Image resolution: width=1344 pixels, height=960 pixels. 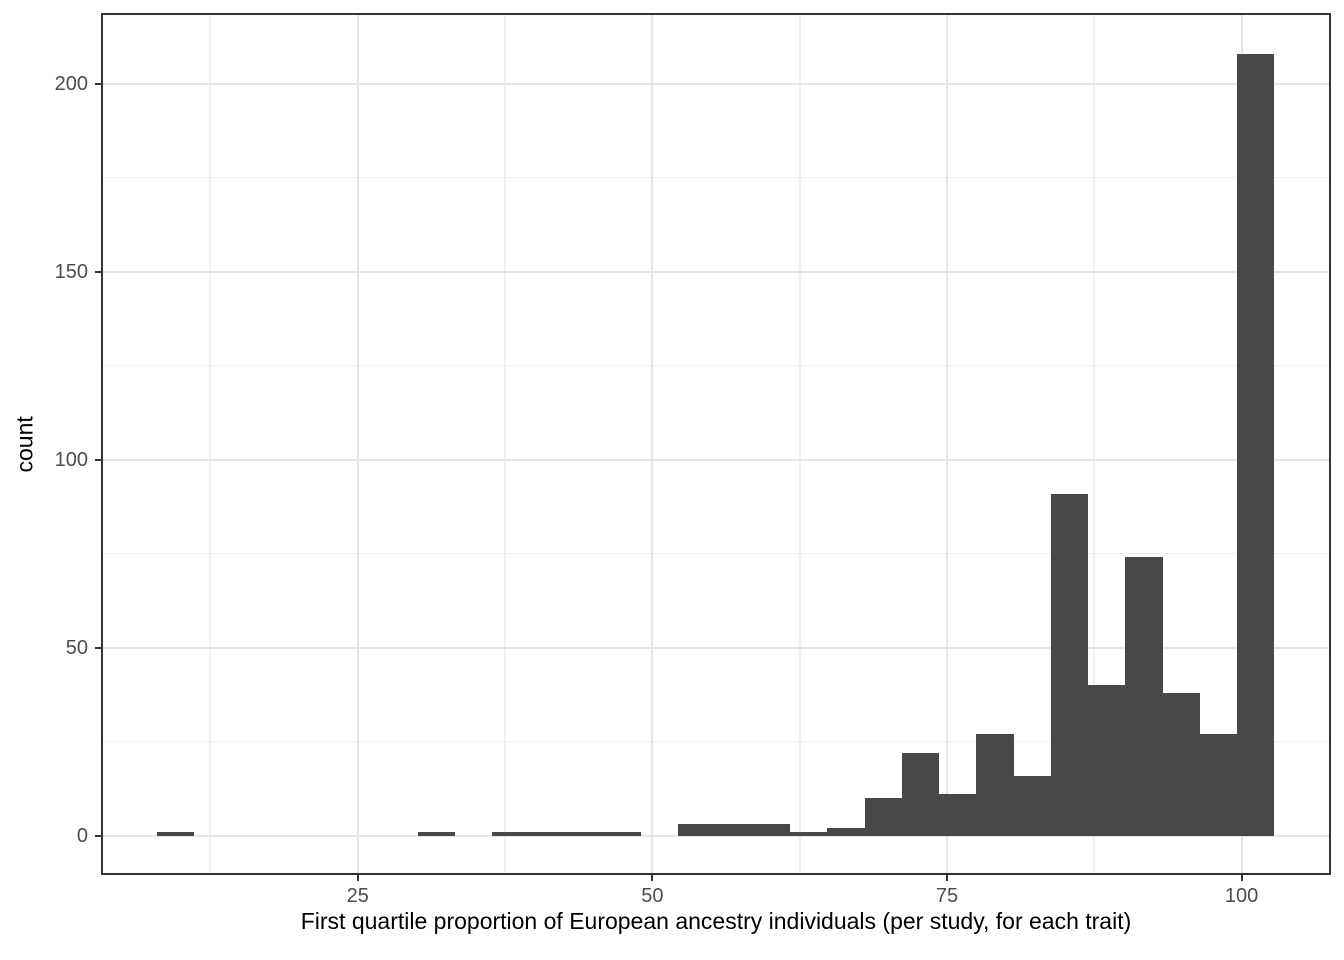 I want to click on x-tick-label: 25, so click(x=357, y=896).